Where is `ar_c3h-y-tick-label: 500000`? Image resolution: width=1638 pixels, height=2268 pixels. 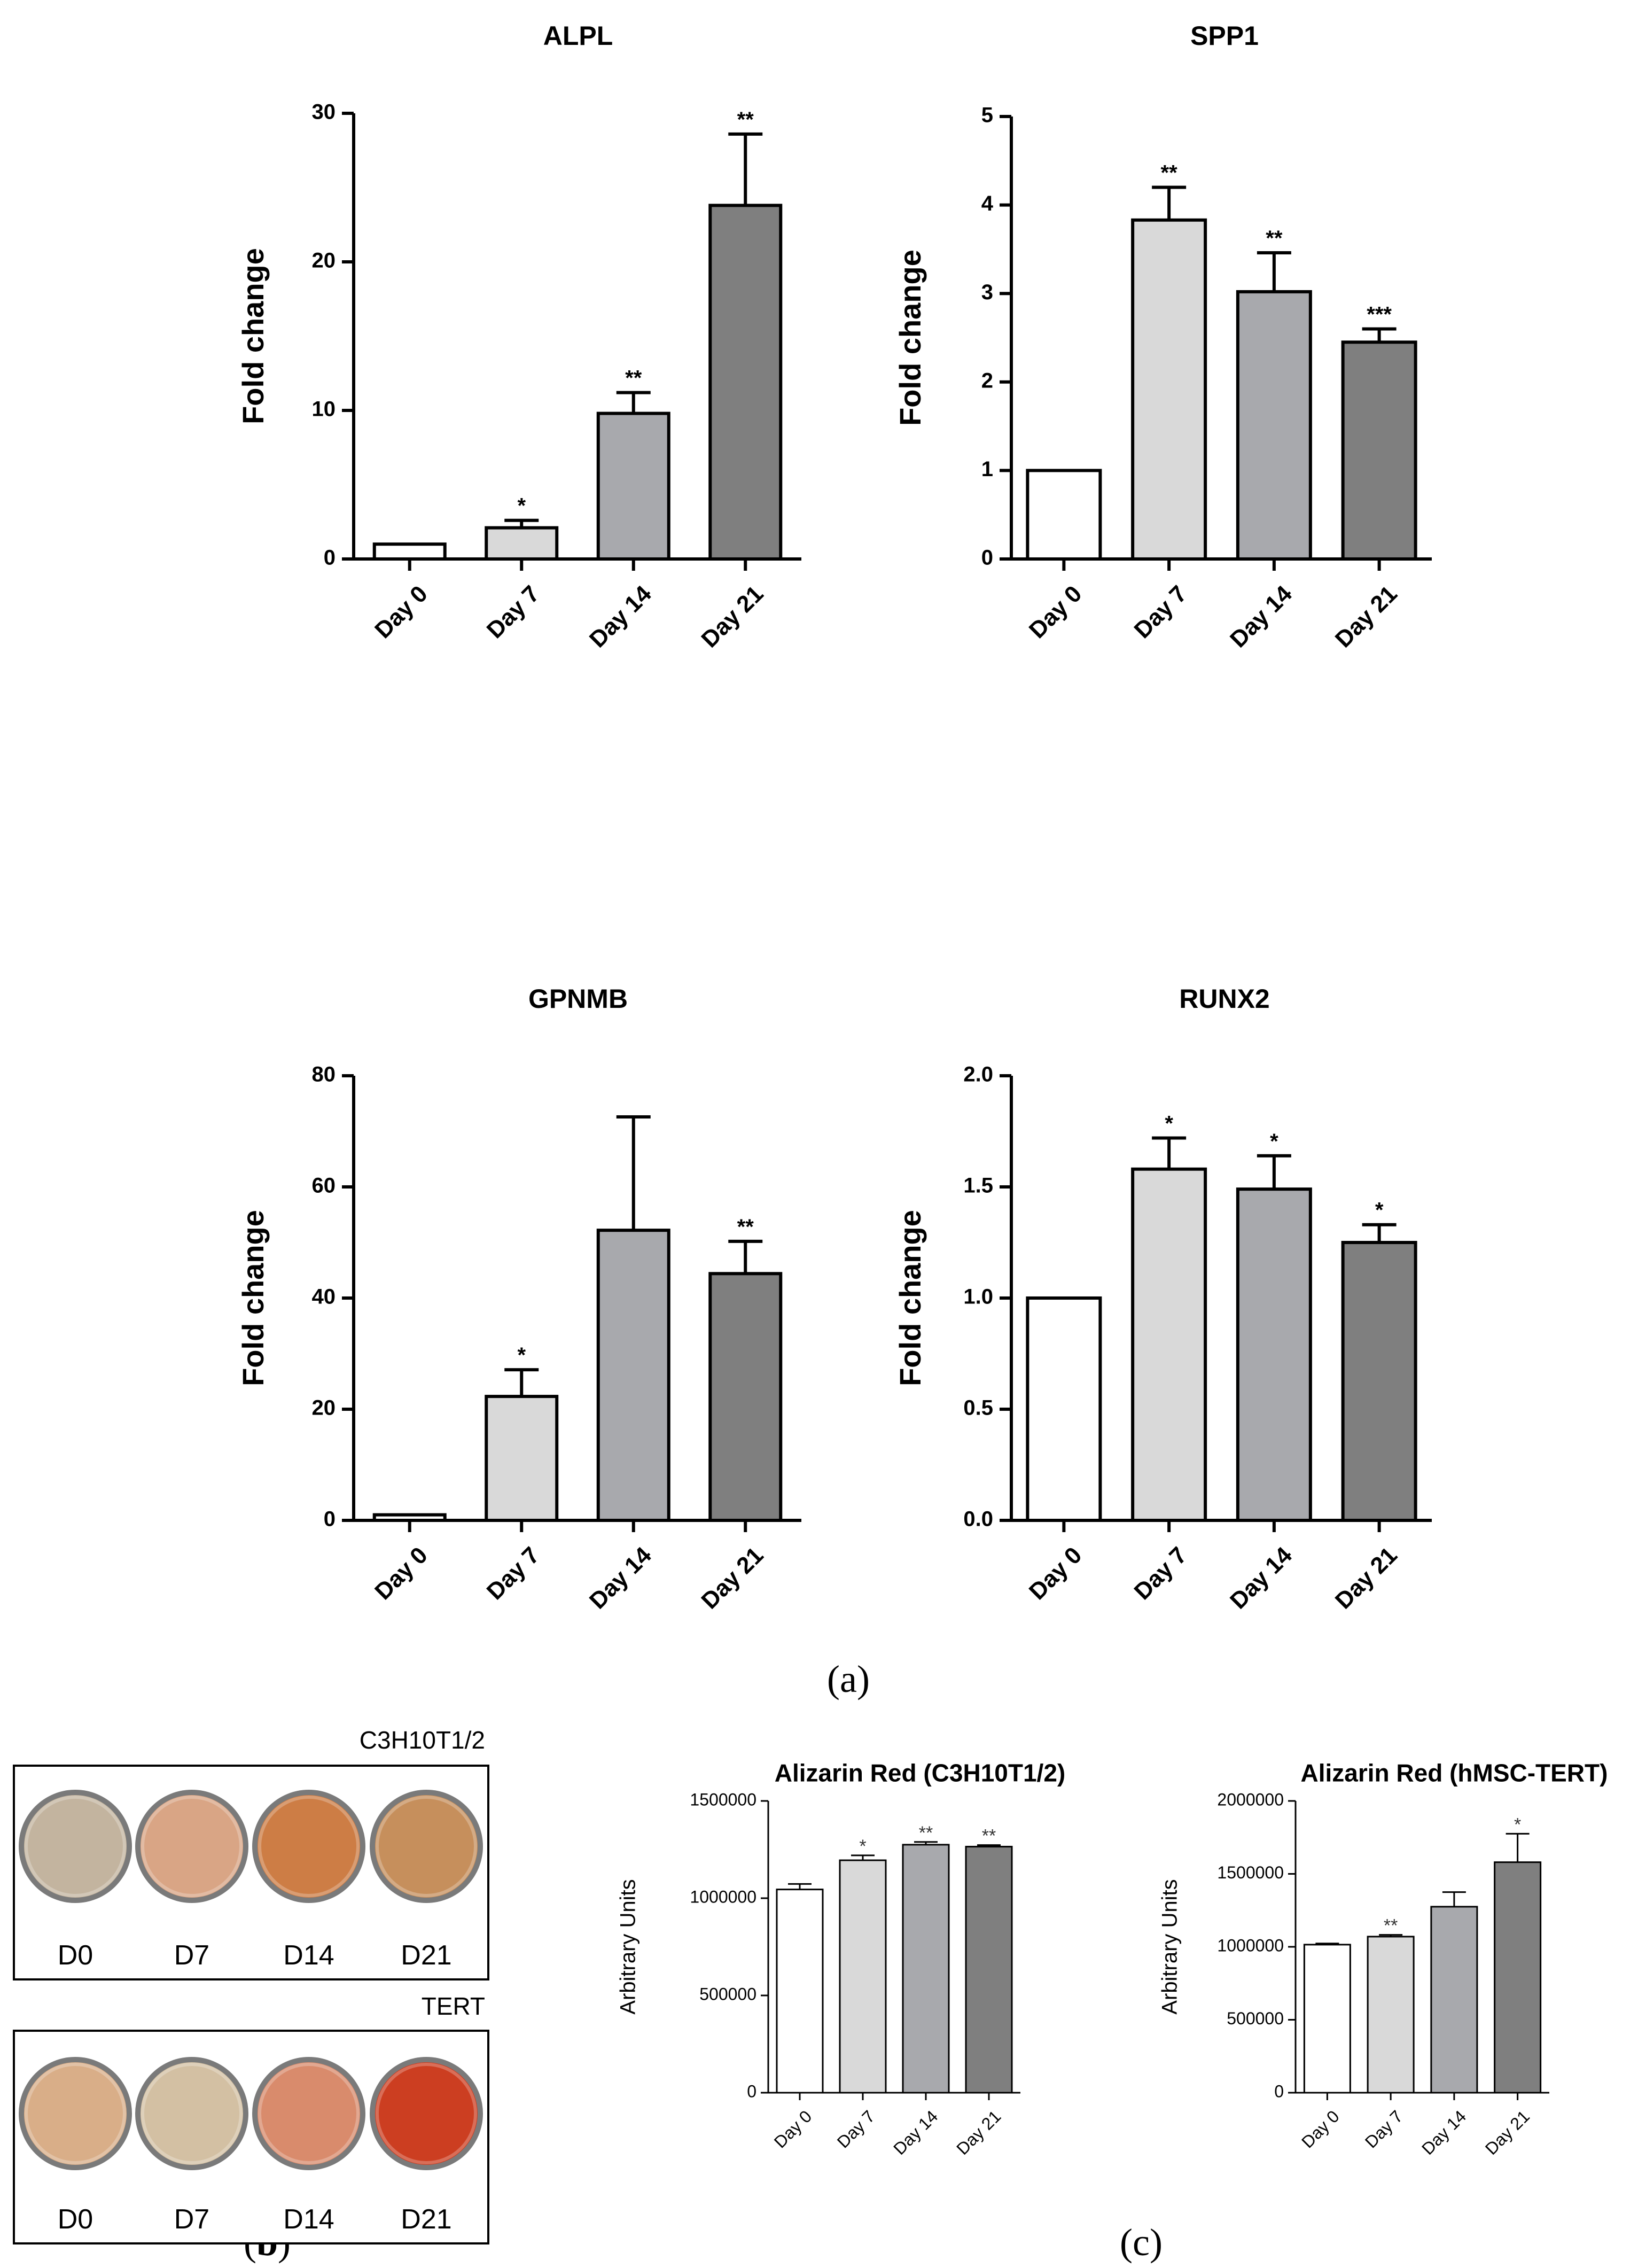 ar_c3h-y-tick-label: 500000 is located at coordinates (728, 1993).